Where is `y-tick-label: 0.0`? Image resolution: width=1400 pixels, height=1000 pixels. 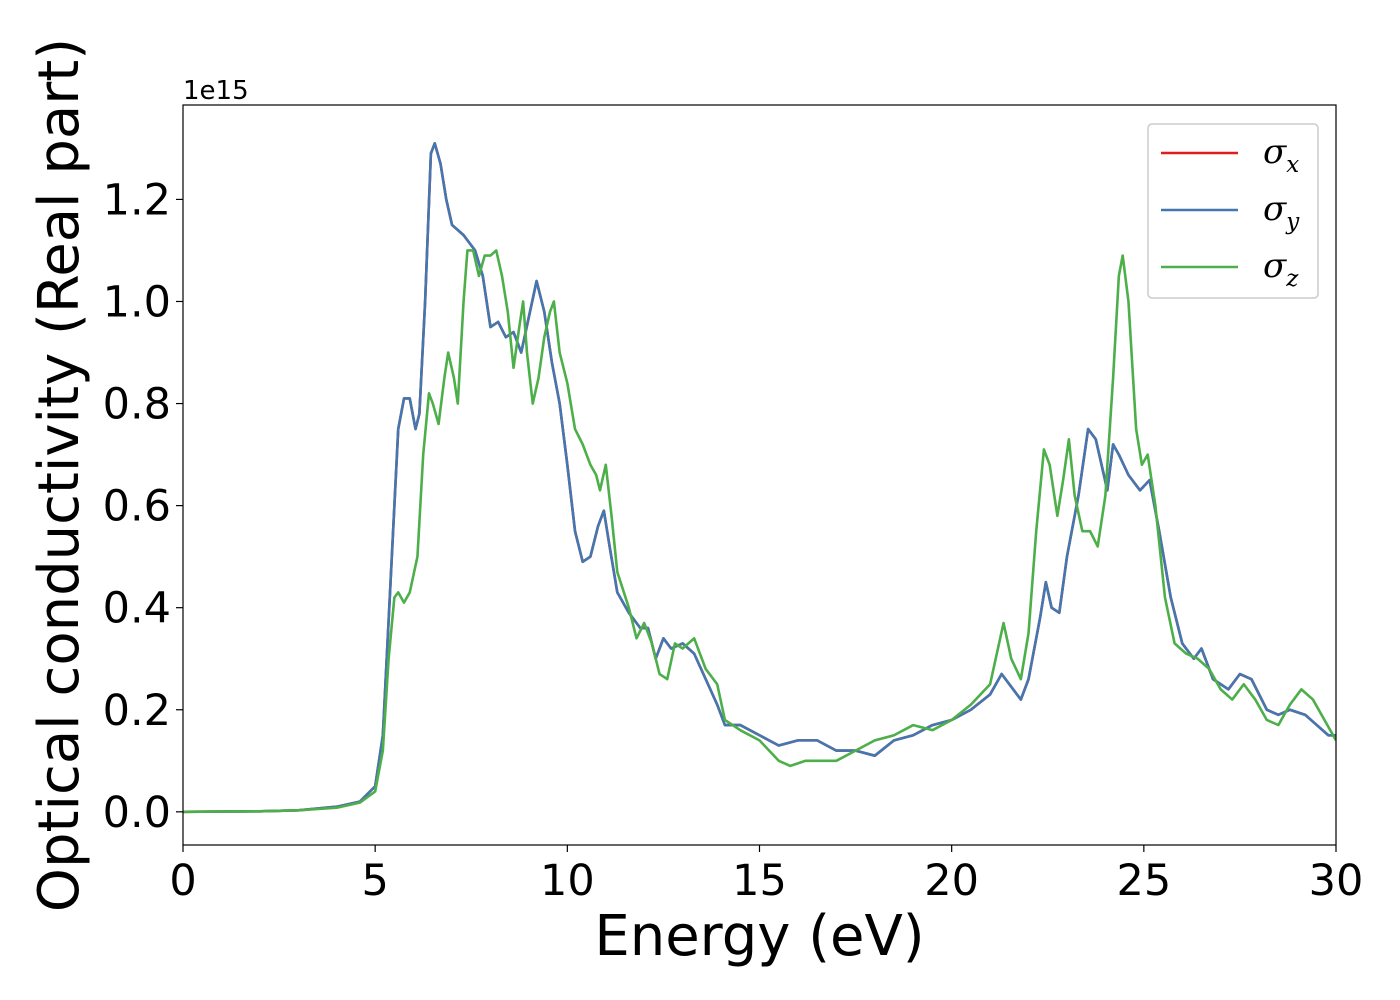 y-tick-label: 0.0 is located at coordinates (137, 813).